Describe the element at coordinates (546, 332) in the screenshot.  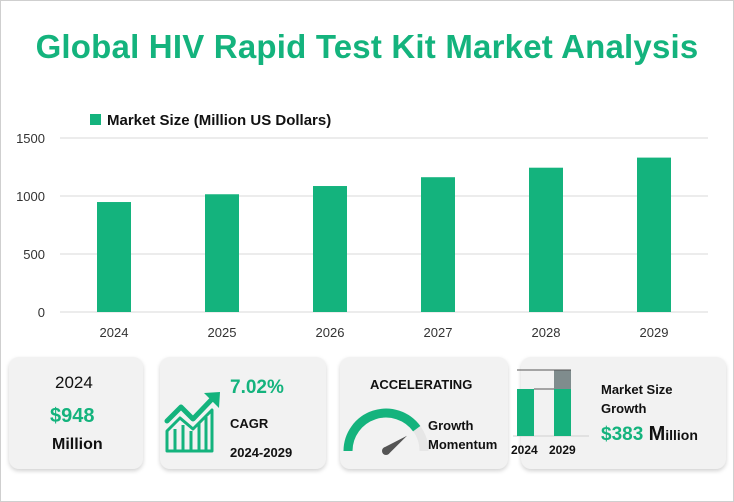
I see `x-tick-label: 2028` at that location.